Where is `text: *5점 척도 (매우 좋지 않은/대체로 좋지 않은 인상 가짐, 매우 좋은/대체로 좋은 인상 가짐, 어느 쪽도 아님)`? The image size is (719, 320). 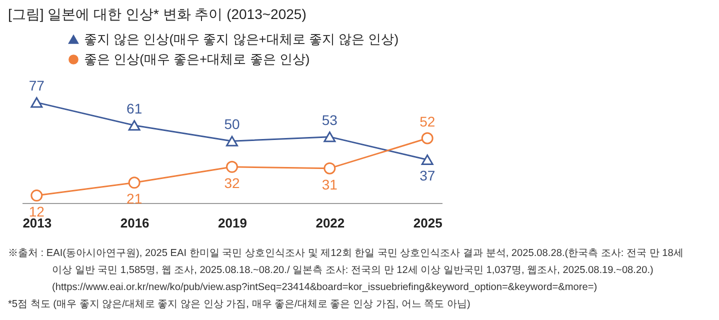 text: *5점 척도 (매우 좋지 않은/대체로 좋지 않은 인상 가짐, 매우 좋은/대체로 좋은 인상 가짐, 어느 쪽도 아님) is located at coordinates (239, 304).